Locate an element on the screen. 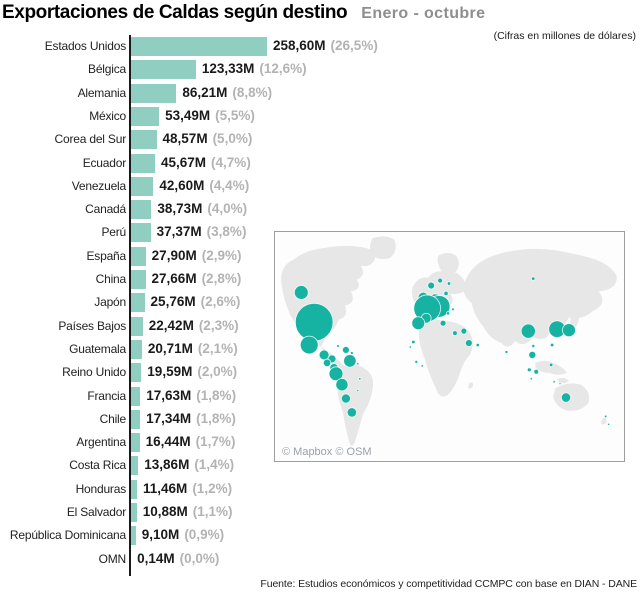 This screenshot has width=640, height=604. bar-row: Guatemala 20,71M (2,1%) is located at coordinates (320, 349).